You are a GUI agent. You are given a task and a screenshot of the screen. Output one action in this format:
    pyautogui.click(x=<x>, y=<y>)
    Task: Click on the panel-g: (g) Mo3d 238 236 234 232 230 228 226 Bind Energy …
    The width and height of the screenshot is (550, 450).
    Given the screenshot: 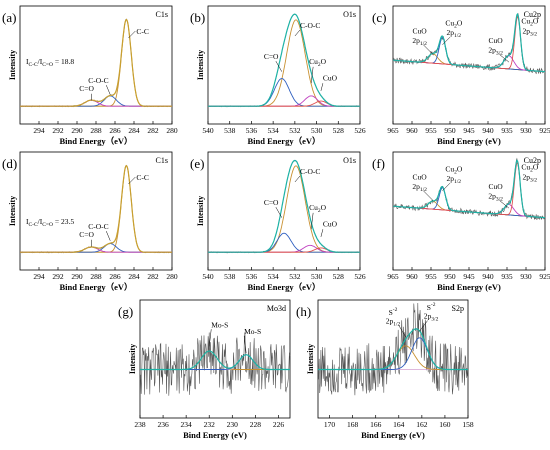 What is the action you would take?
    pyautogui.click(x=204, y=369)
    